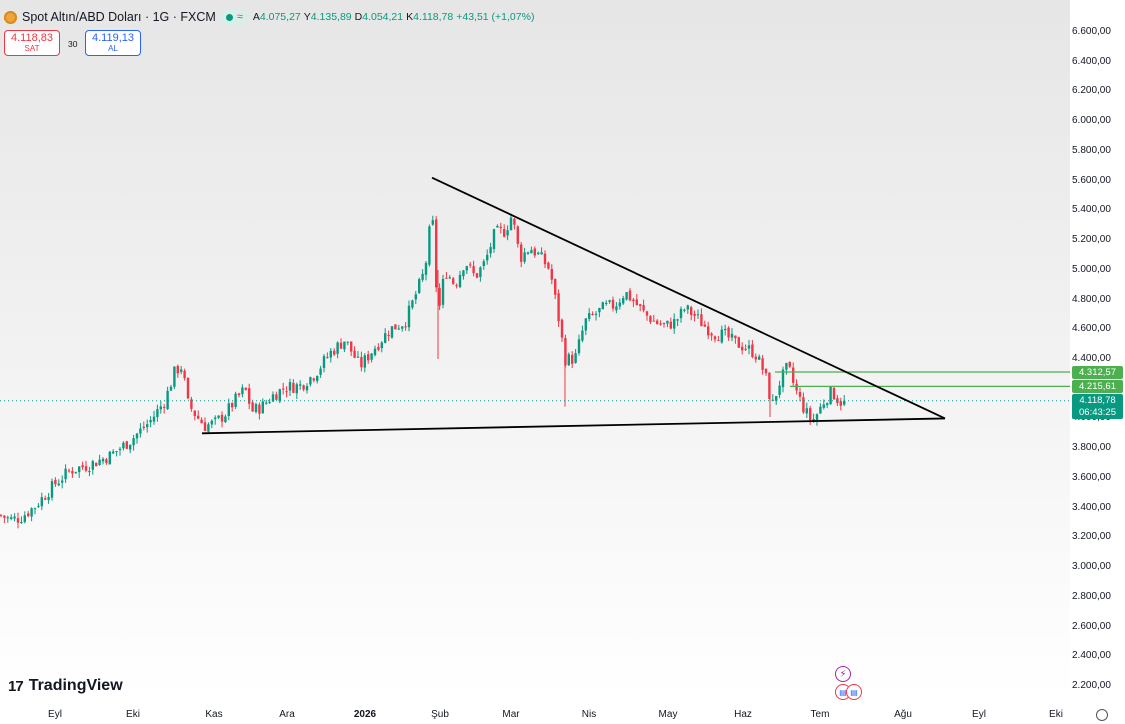  Describe the element at coordinates (1097, 350) in the screenshot. I see `price-axis` at that location.